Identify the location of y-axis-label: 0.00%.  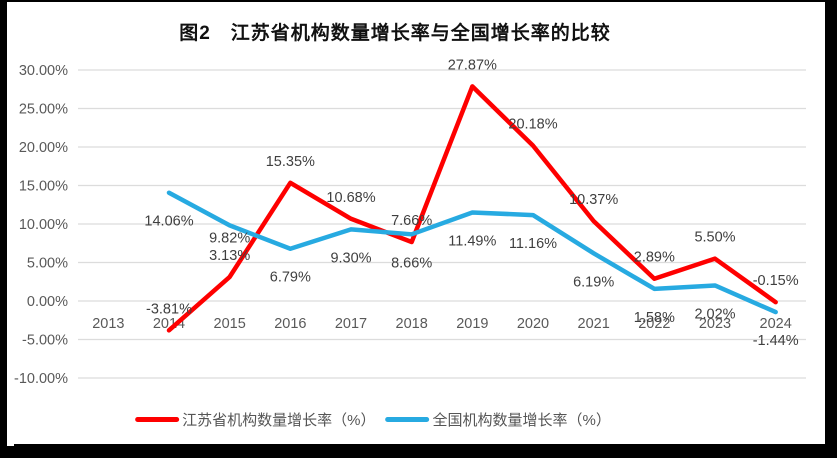
(47, 302).